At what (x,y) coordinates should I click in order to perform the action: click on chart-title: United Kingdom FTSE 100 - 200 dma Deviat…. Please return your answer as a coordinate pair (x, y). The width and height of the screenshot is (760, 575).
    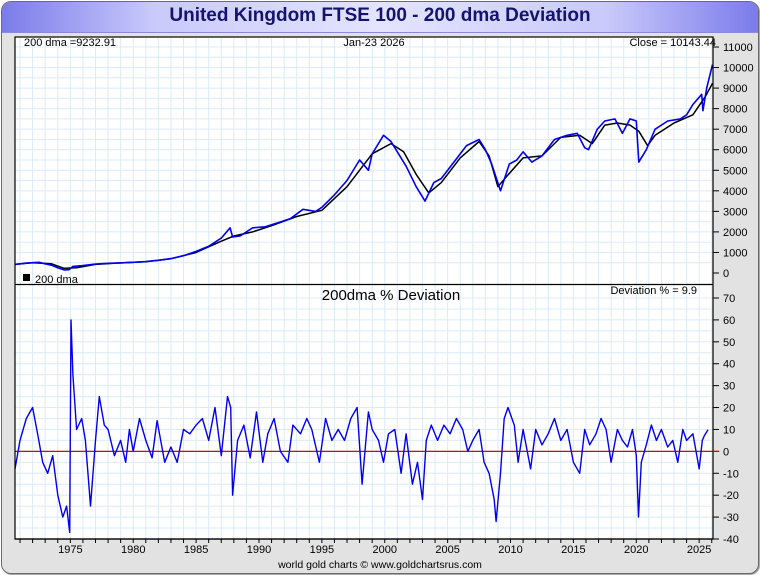
    Looking at the image, I should click on (380, 15).